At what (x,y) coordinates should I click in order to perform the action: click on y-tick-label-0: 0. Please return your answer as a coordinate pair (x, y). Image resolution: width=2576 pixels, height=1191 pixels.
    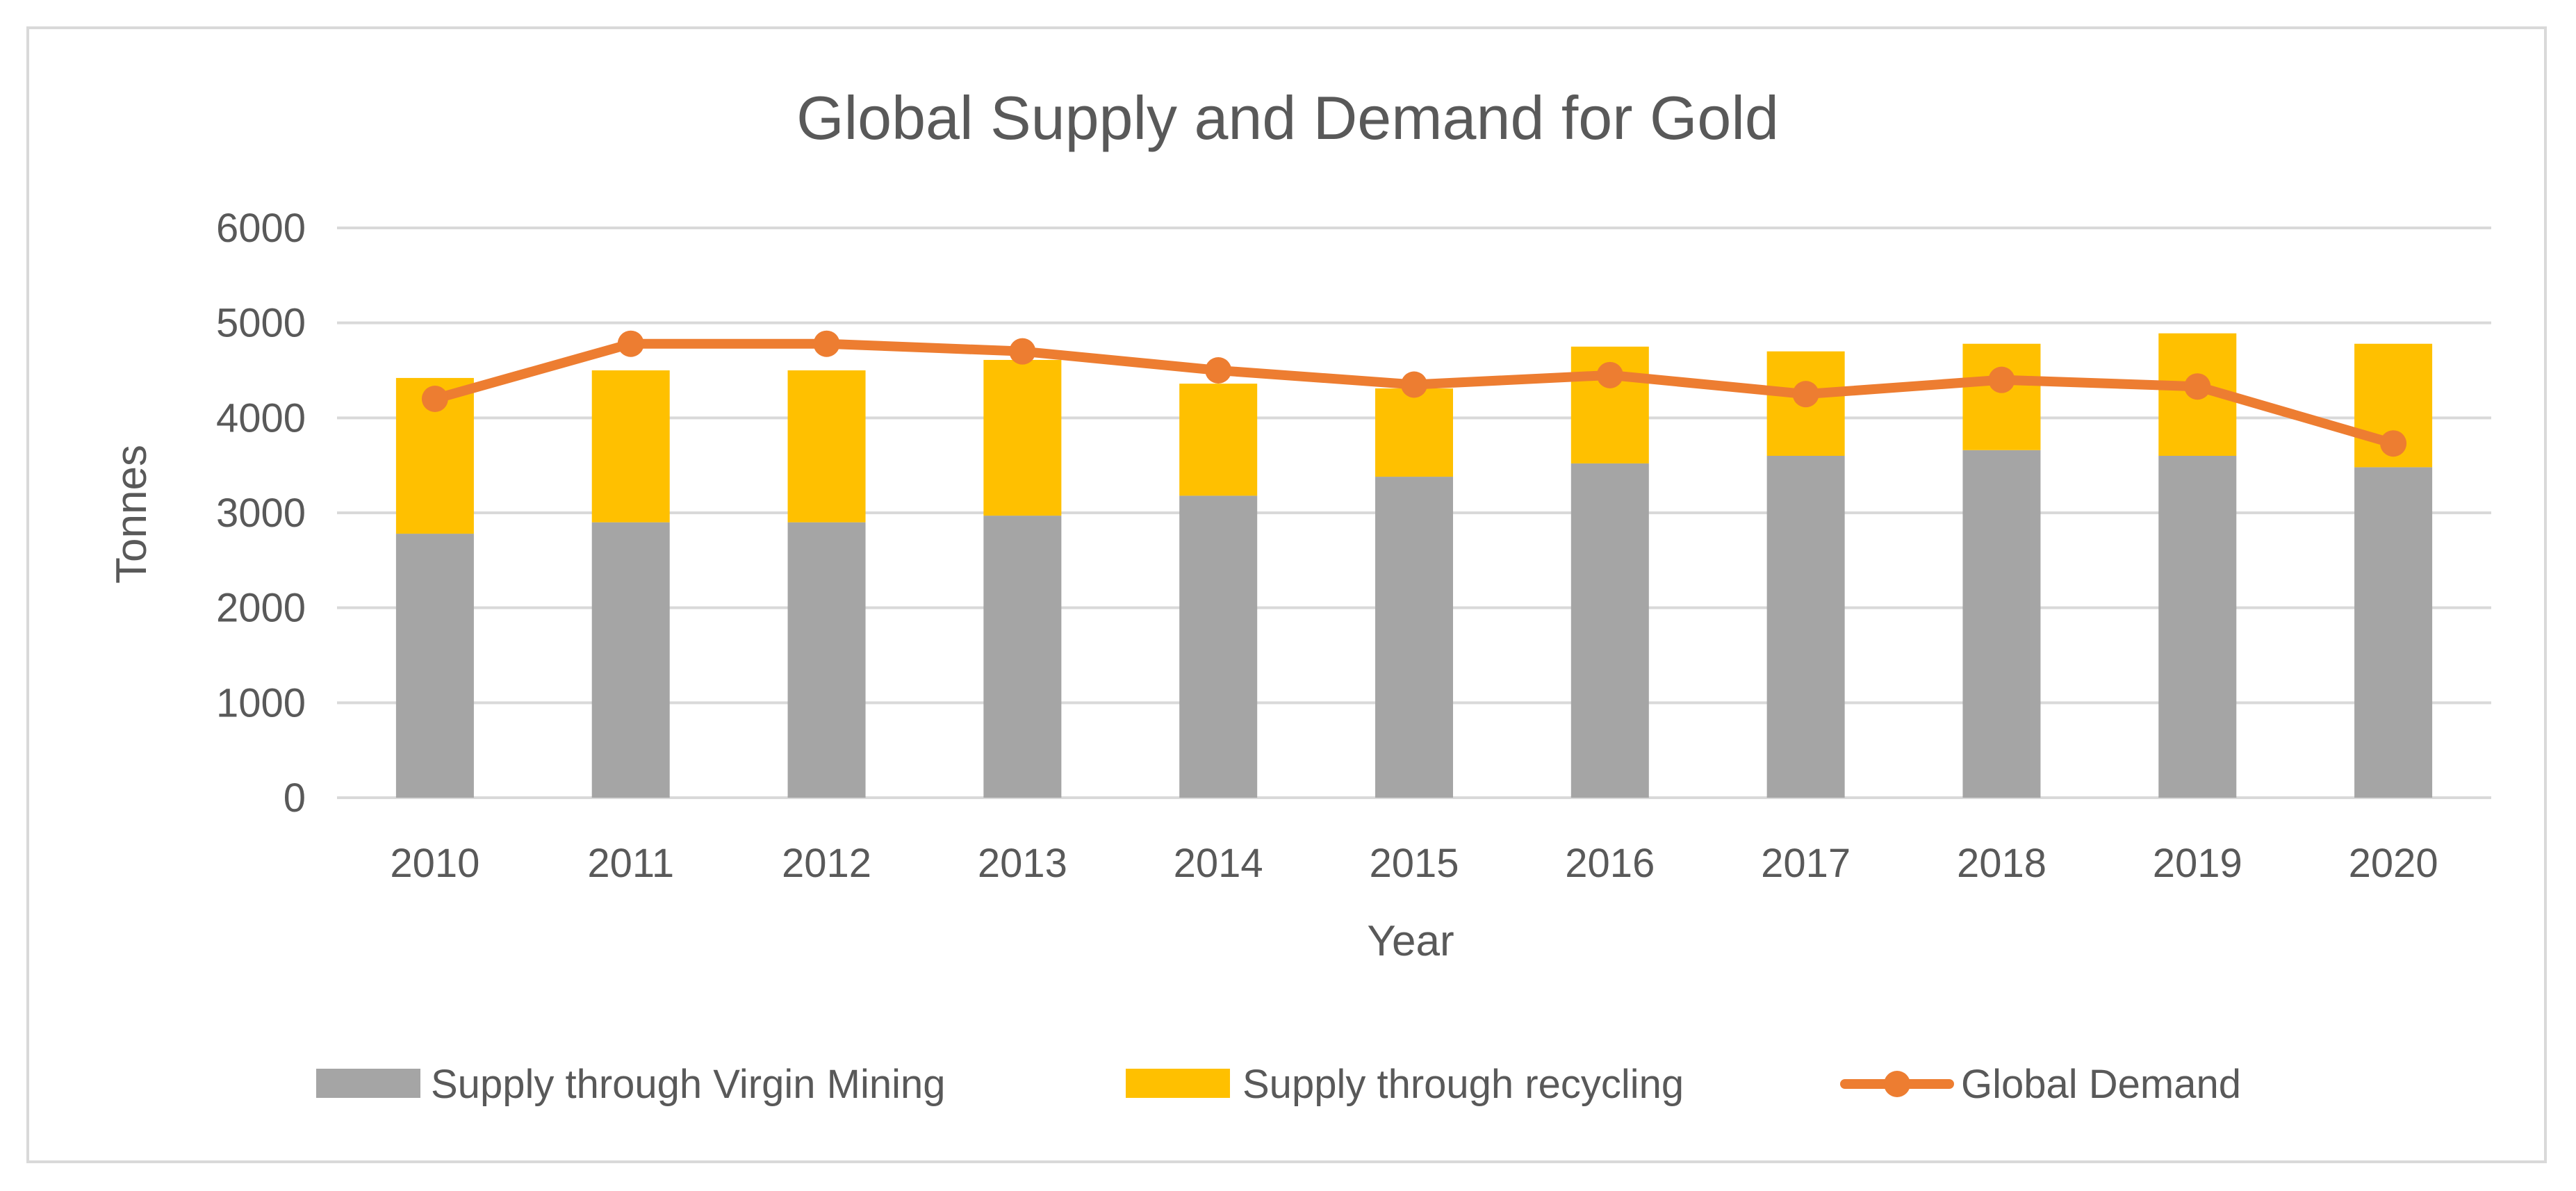
    Looking at the image, I should click on (295, 798).